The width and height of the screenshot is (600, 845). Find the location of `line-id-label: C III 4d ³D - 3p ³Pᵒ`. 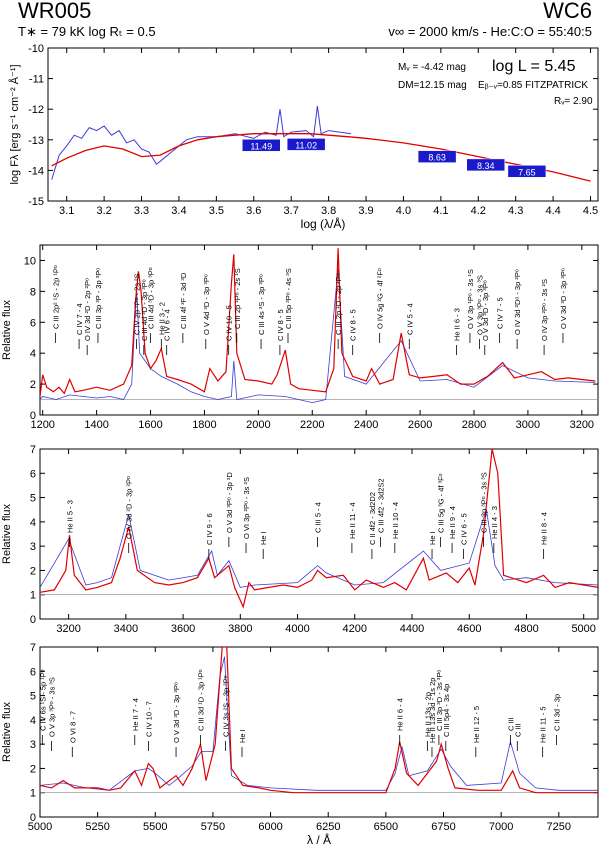

line-id-label: C III 4d ³D - 3p ³Pᵒ is located at coordinates (151, 298).